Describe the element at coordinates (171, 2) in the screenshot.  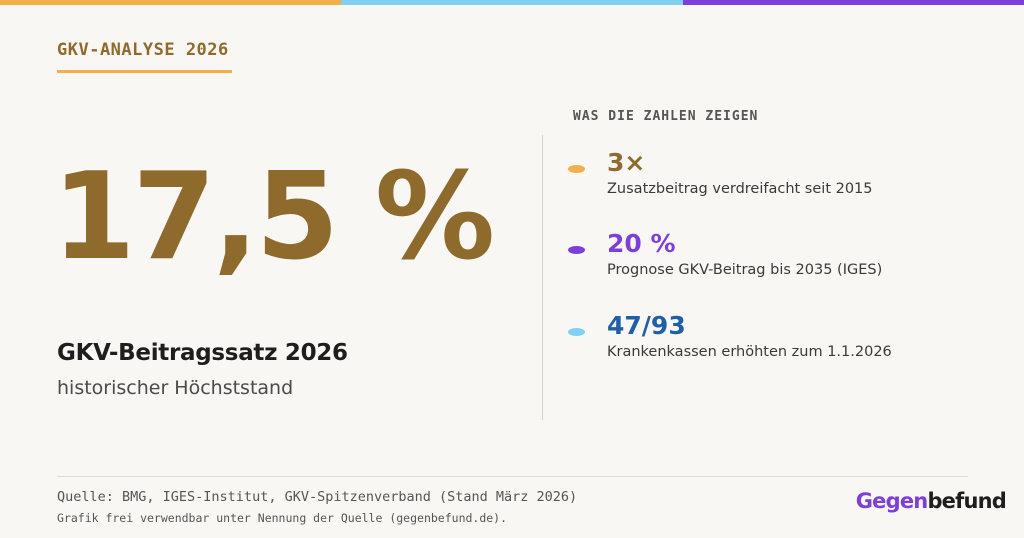
I see `top-bar-orange-segment` at that location.